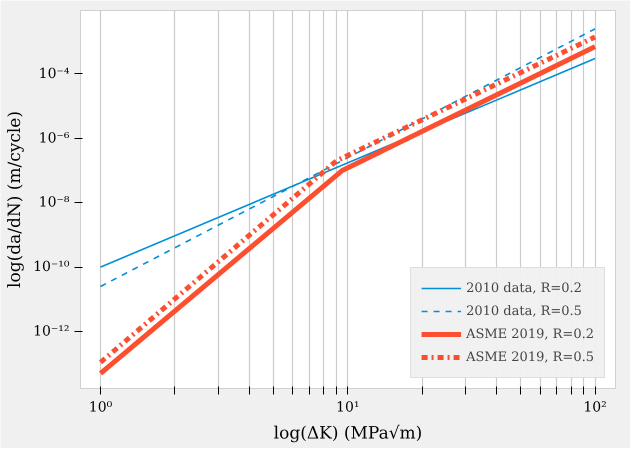  What do you see at coordinates (530, 357) in the screenshot?
I see `legend-label: ASME 2019, R=0.5` at bounding box center [530, 357].